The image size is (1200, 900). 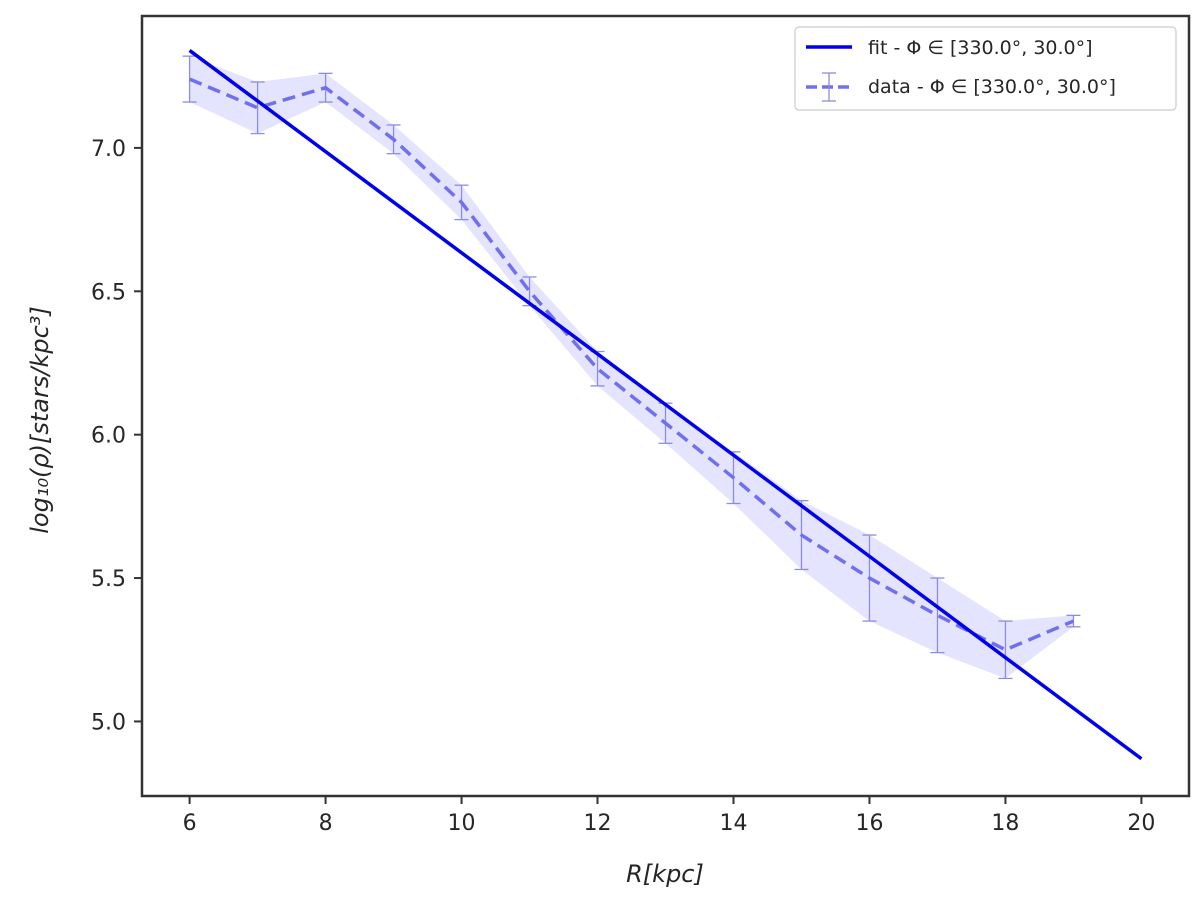 What do you see at coordinates (1005, 823) in the screenshot?
I see `x-tick-label: 18` at bounding box center [1005, 823].